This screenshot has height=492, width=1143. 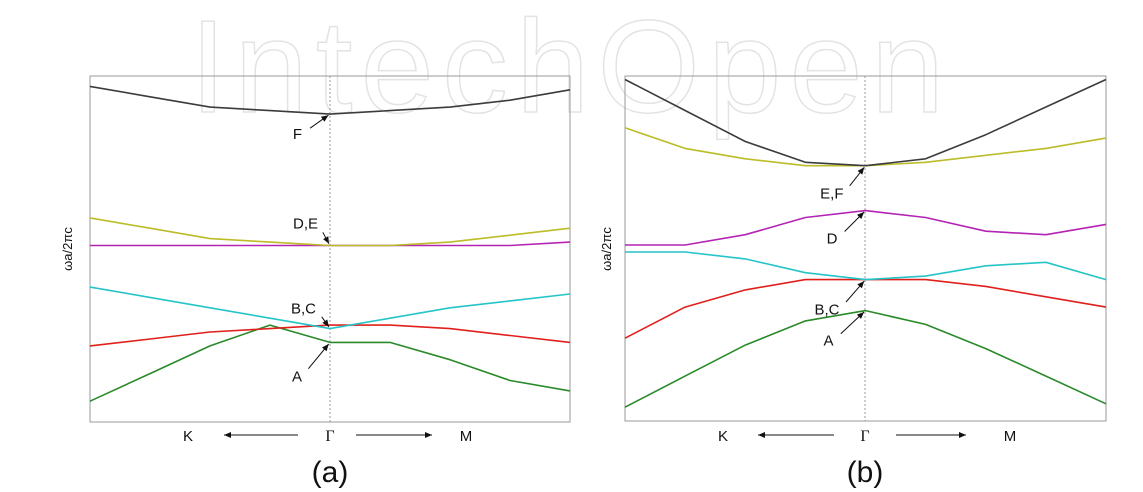 I want to click on x-tick-k-b: K, so click(x=723, y=436).